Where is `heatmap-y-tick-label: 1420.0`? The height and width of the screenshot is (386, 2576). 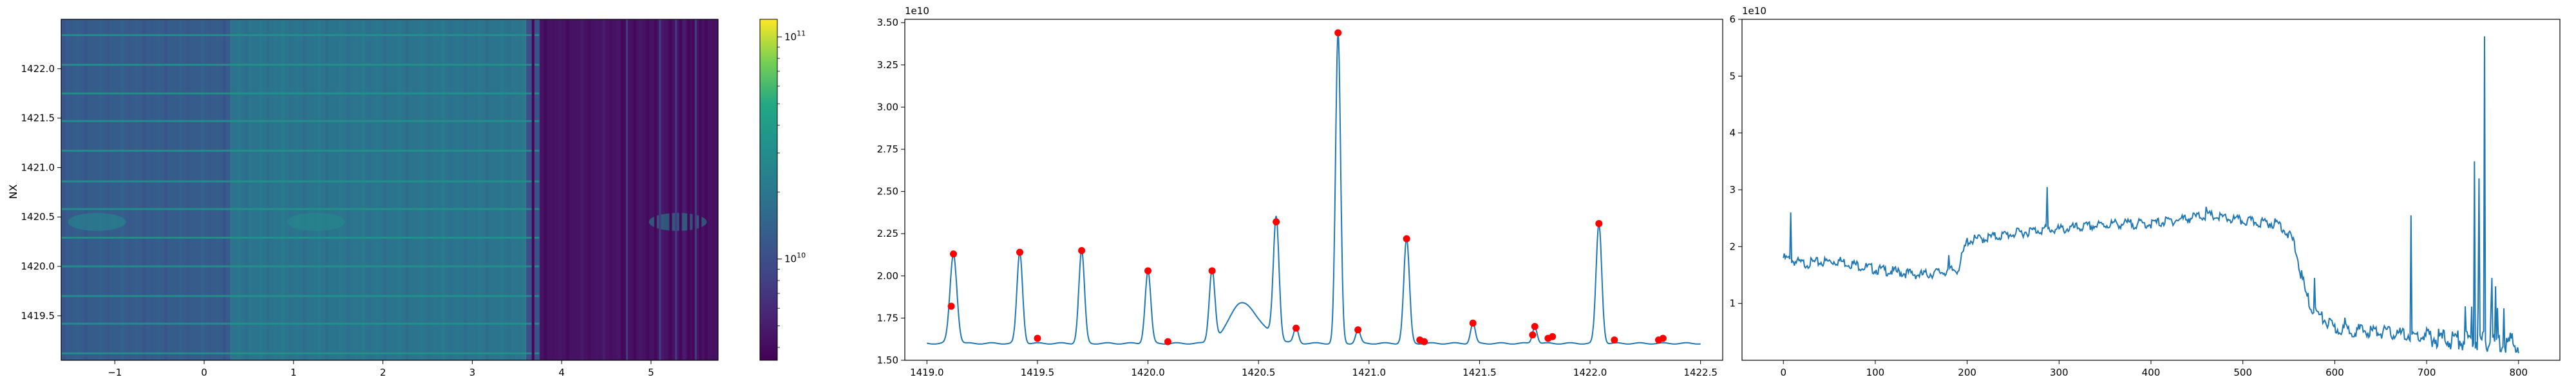
heatmap-y-tick-label: 1420.0 is located at coordinates (38, 266).